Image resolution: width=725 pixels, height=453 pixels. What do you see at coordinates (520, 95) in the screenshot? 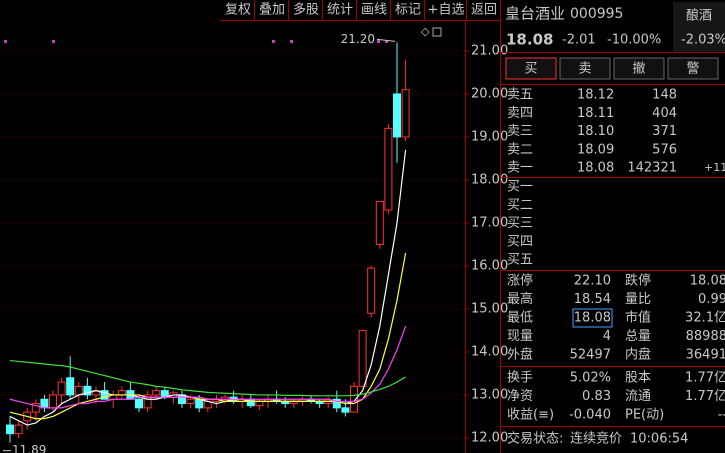
I see `order-label: 卖五` at bounding box center [520, 95].